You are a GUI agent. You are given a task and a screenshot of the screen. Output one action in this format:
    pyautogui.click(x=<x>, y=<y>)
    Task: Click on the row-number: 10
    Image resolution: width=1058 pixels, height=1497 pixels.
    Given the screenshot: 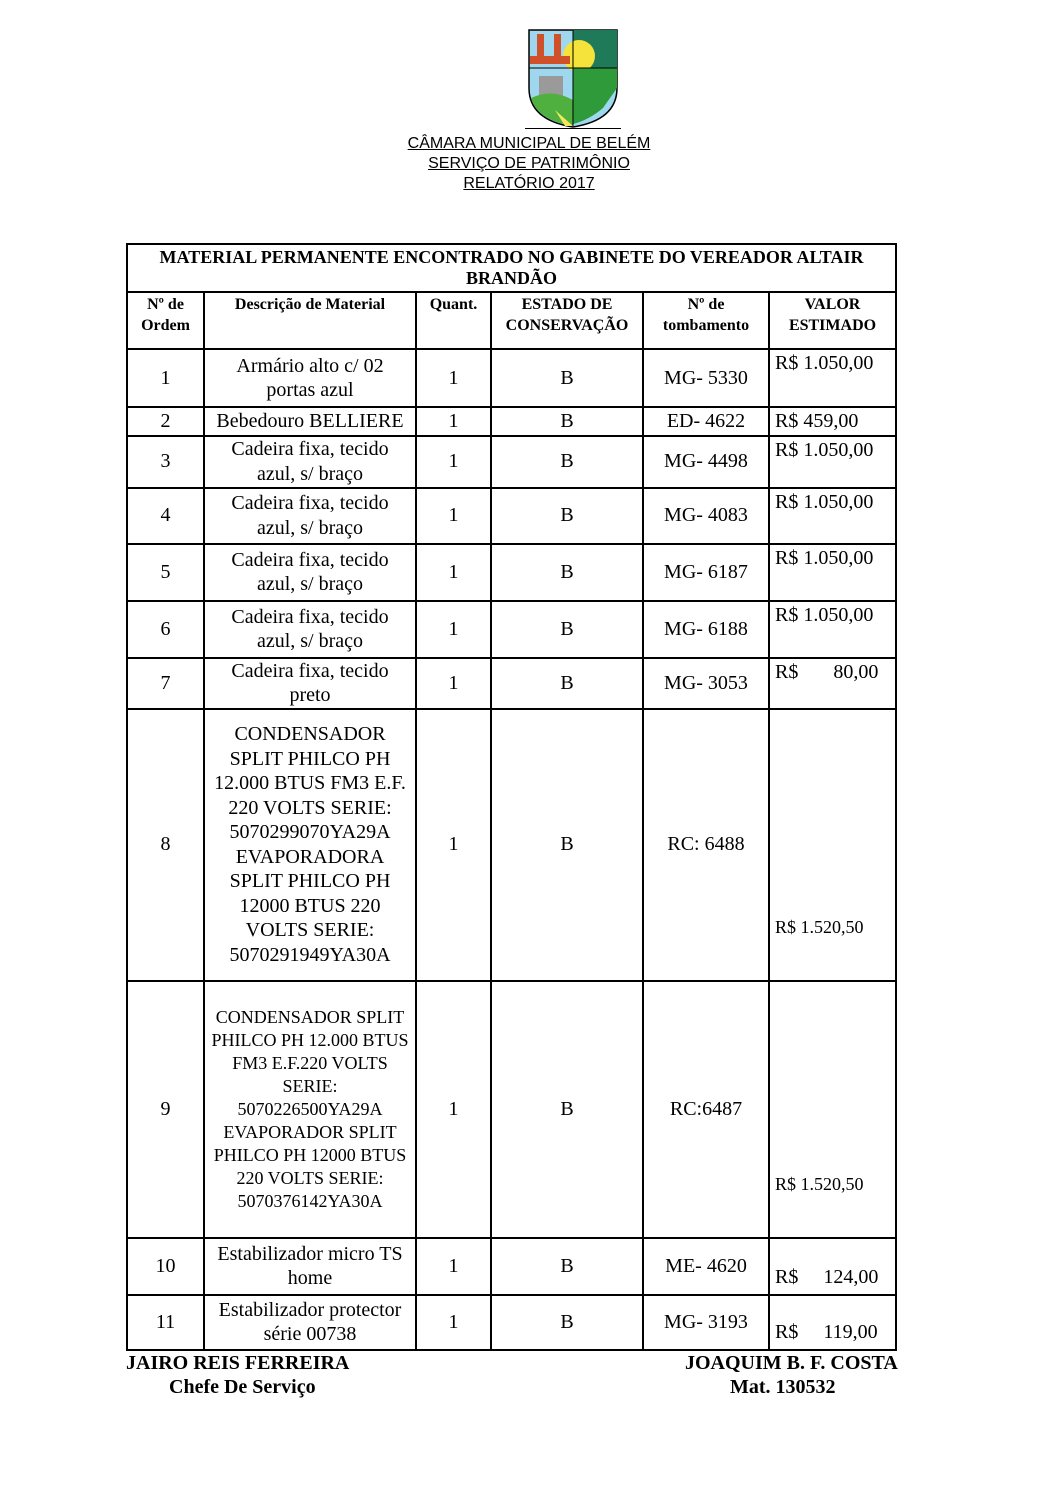 What is the action you would take?
    pyautogui.click(x=165, y=1266)
    